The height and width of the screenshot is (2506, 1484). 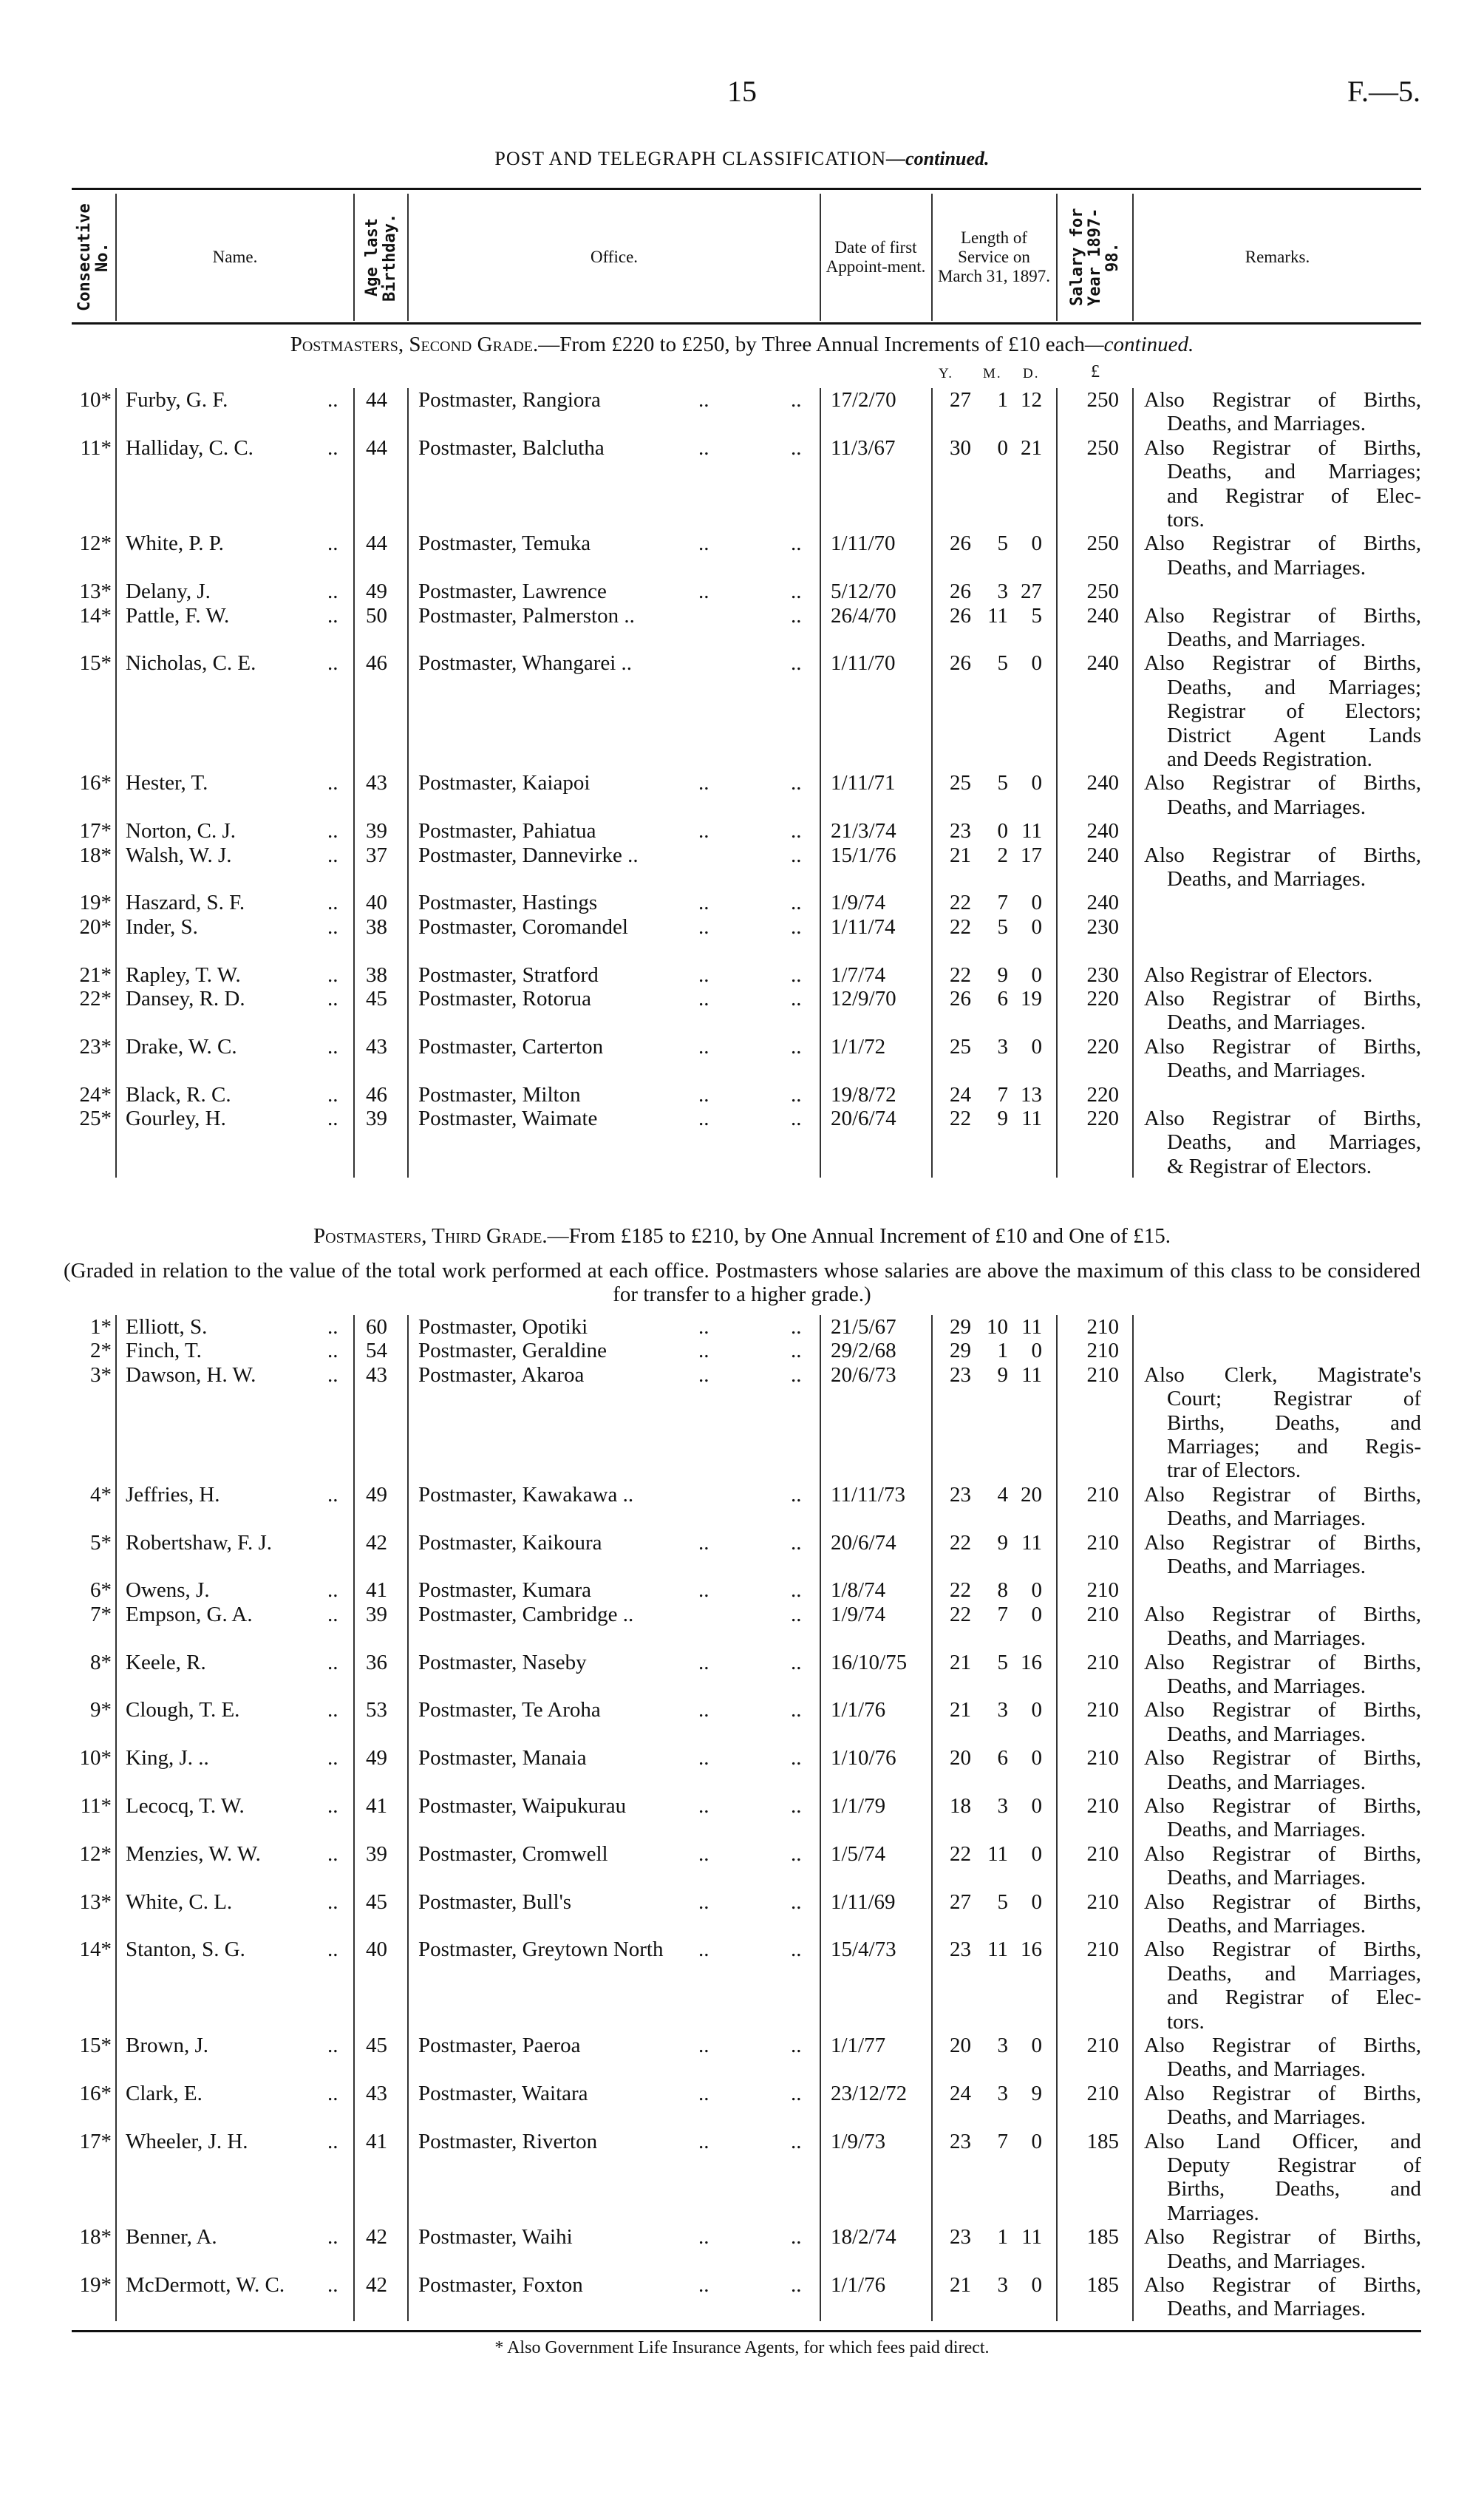 I want to click on row-number: 18*, so click(x=95, y=2237).